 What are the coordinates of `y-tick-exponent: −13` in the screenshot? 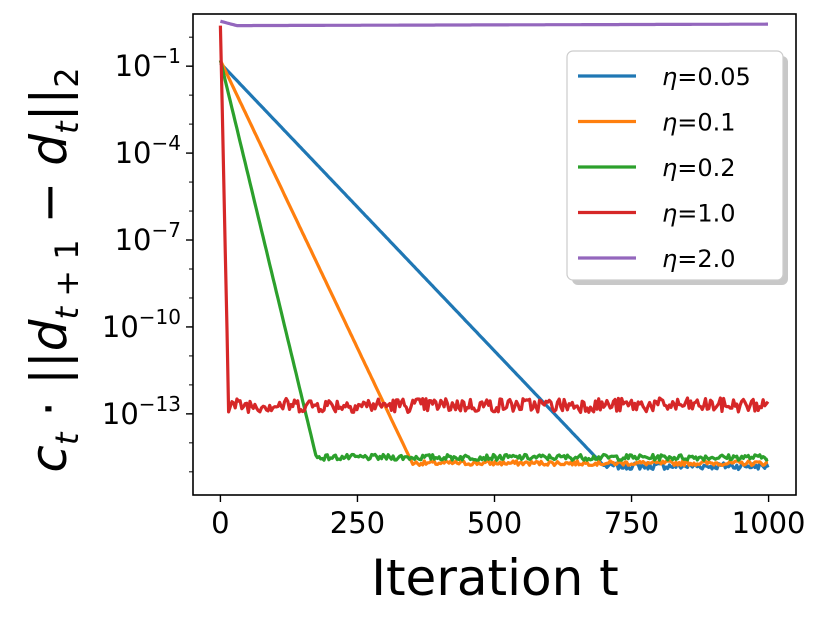 It's located at (160, 404).